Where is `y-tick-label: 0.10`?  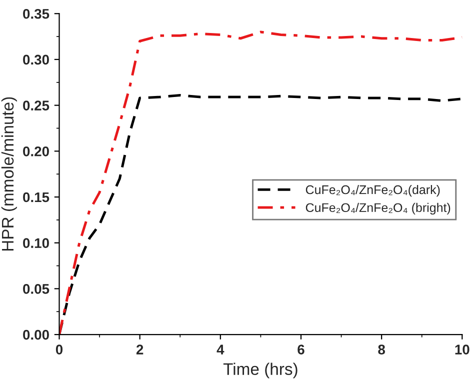 y-tick-label: 0.10 is located at coordinates (36, 243).